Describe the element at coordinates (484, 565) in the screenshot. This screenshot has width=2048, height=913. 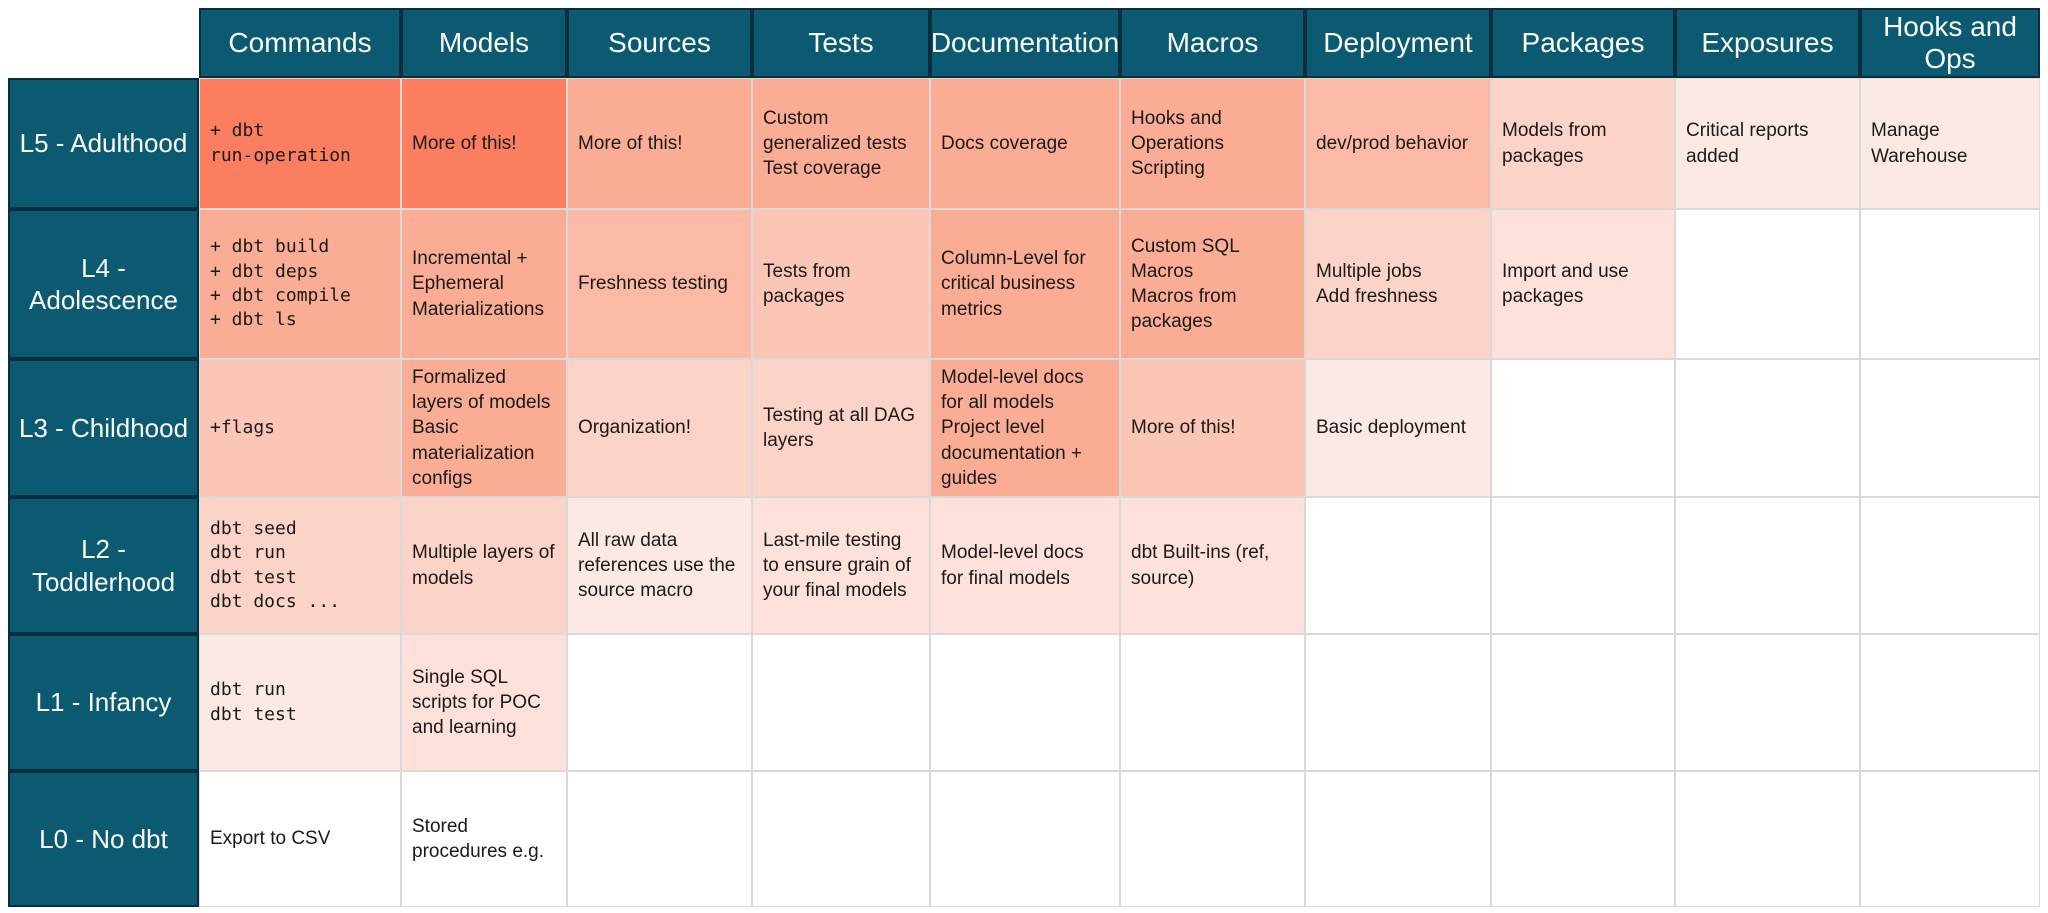
I see `cell-l2-models: Multiple layers of models` at that location.